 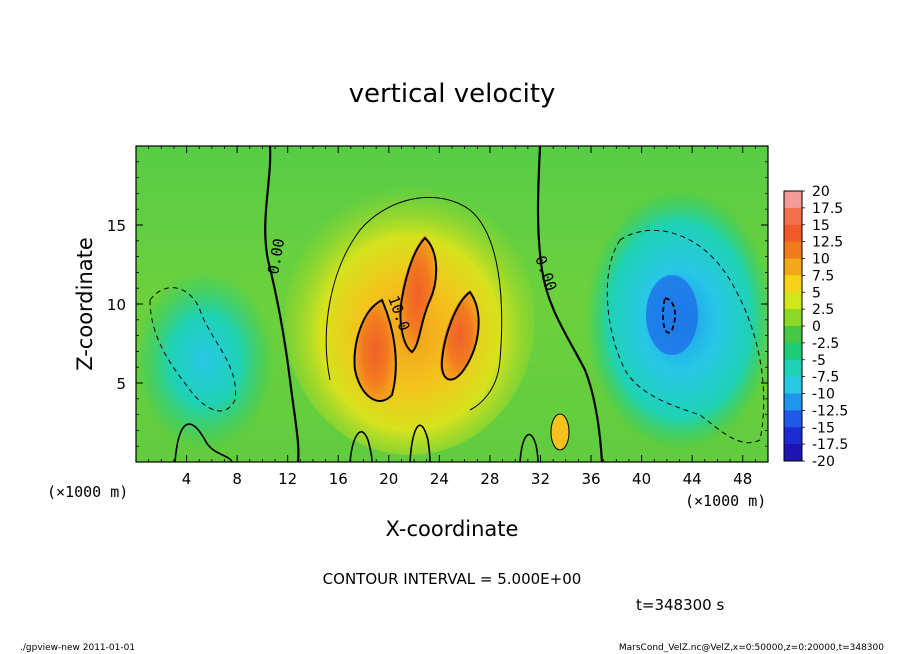 What do you see at coordinates (680, 605) in the screenshot?
I see `time-text: t=348300 s` at bounding box center [680, 605].